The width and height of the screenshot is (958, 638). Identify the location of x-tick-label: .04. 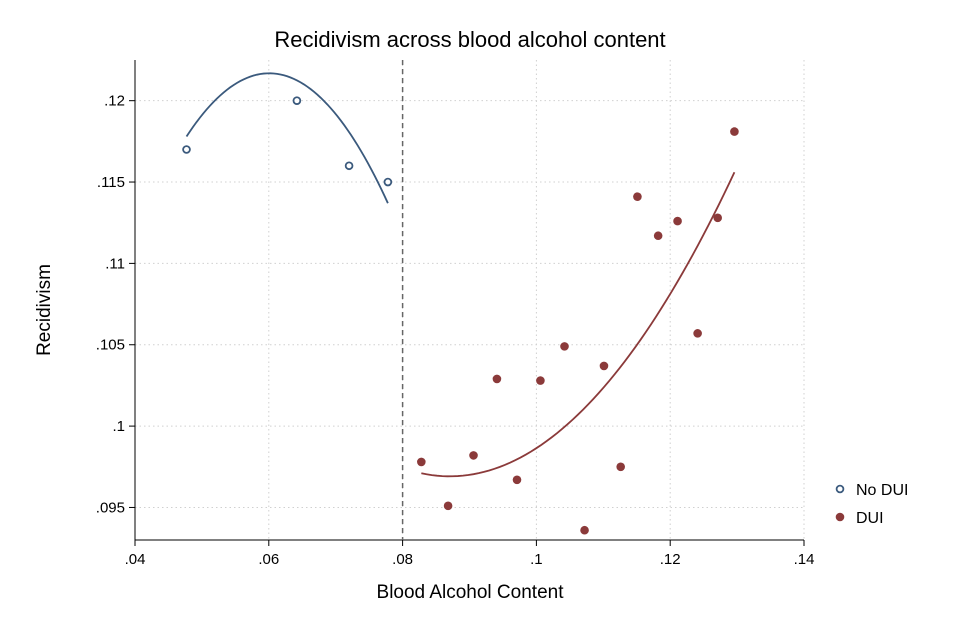
(135, 559).